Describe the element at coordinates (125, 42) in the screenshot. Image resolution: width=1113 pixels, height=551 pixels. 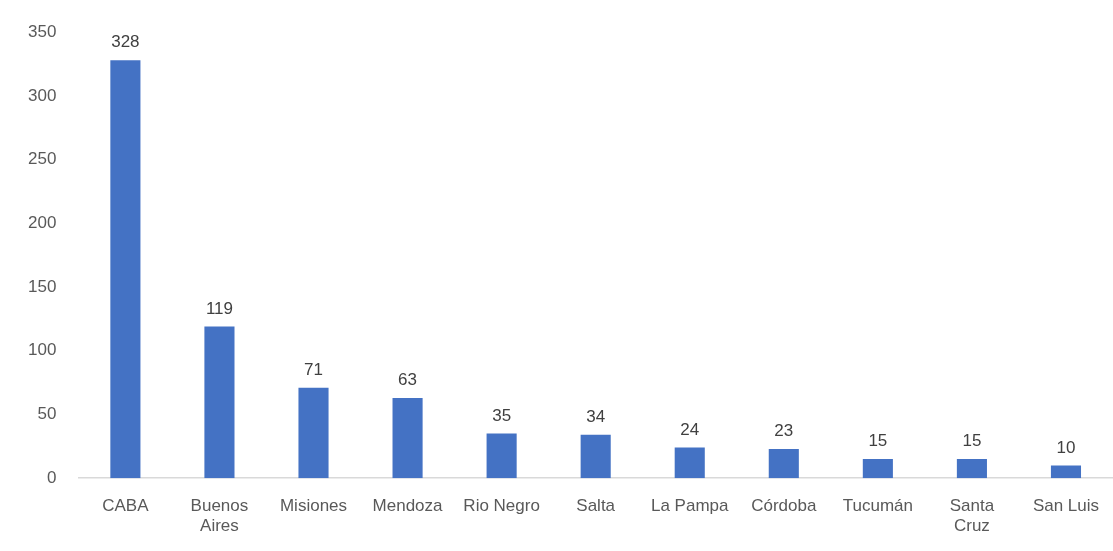
I see `data-label: 328` at that location.